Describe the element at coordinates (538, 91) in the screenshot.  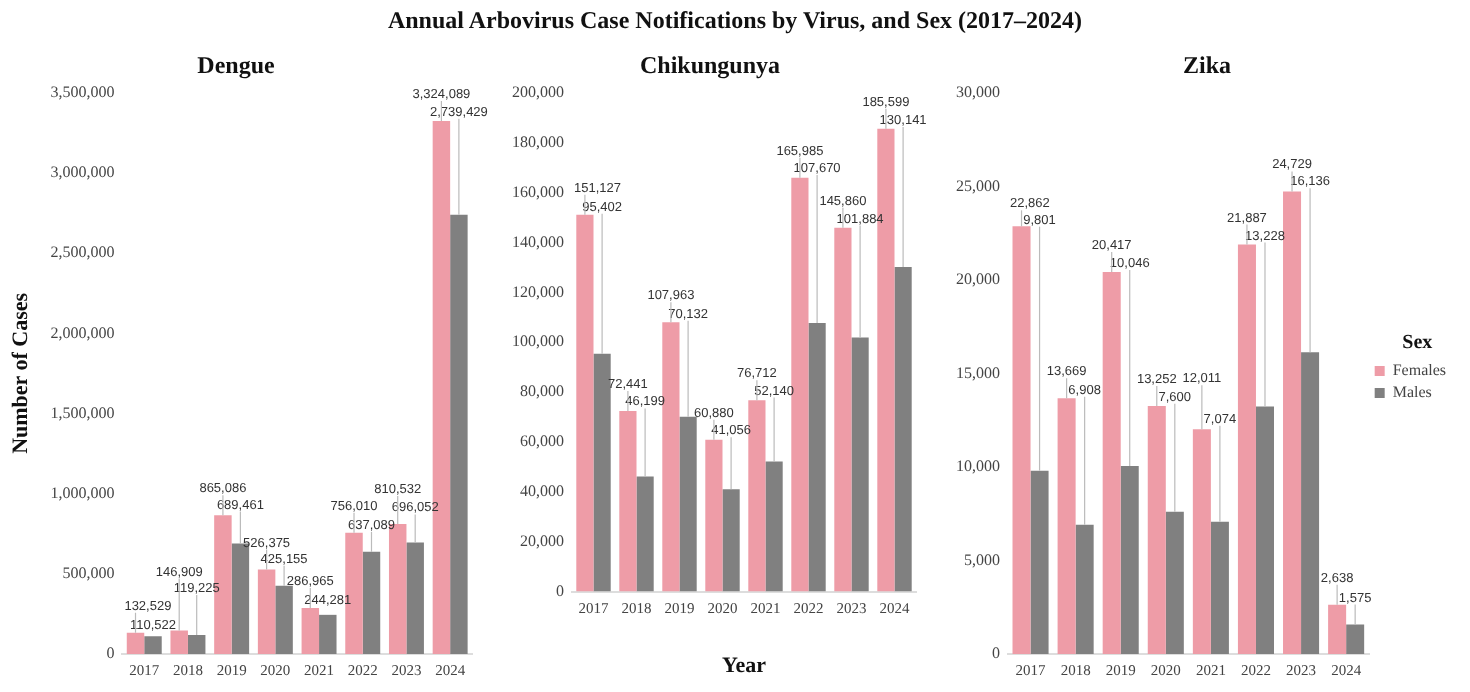
I see `y-tick-label: 200,000` at that location.